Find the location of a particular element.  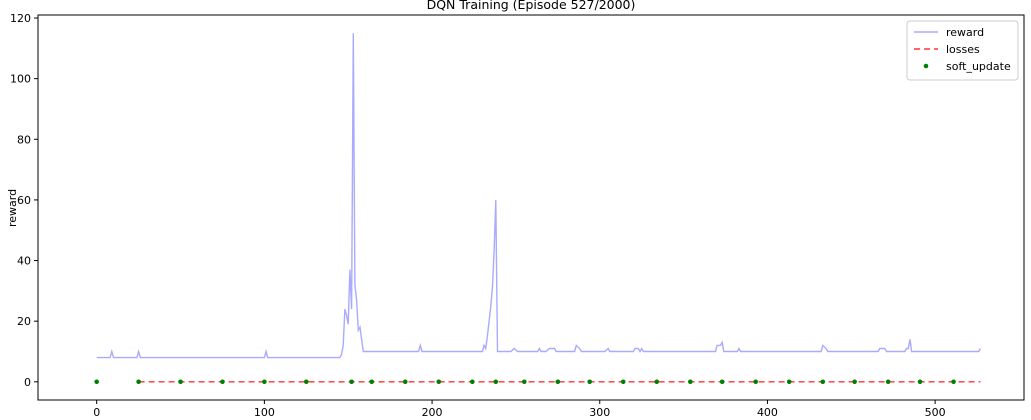

y-tick-label: 100 is located at coordinates (20, 79).